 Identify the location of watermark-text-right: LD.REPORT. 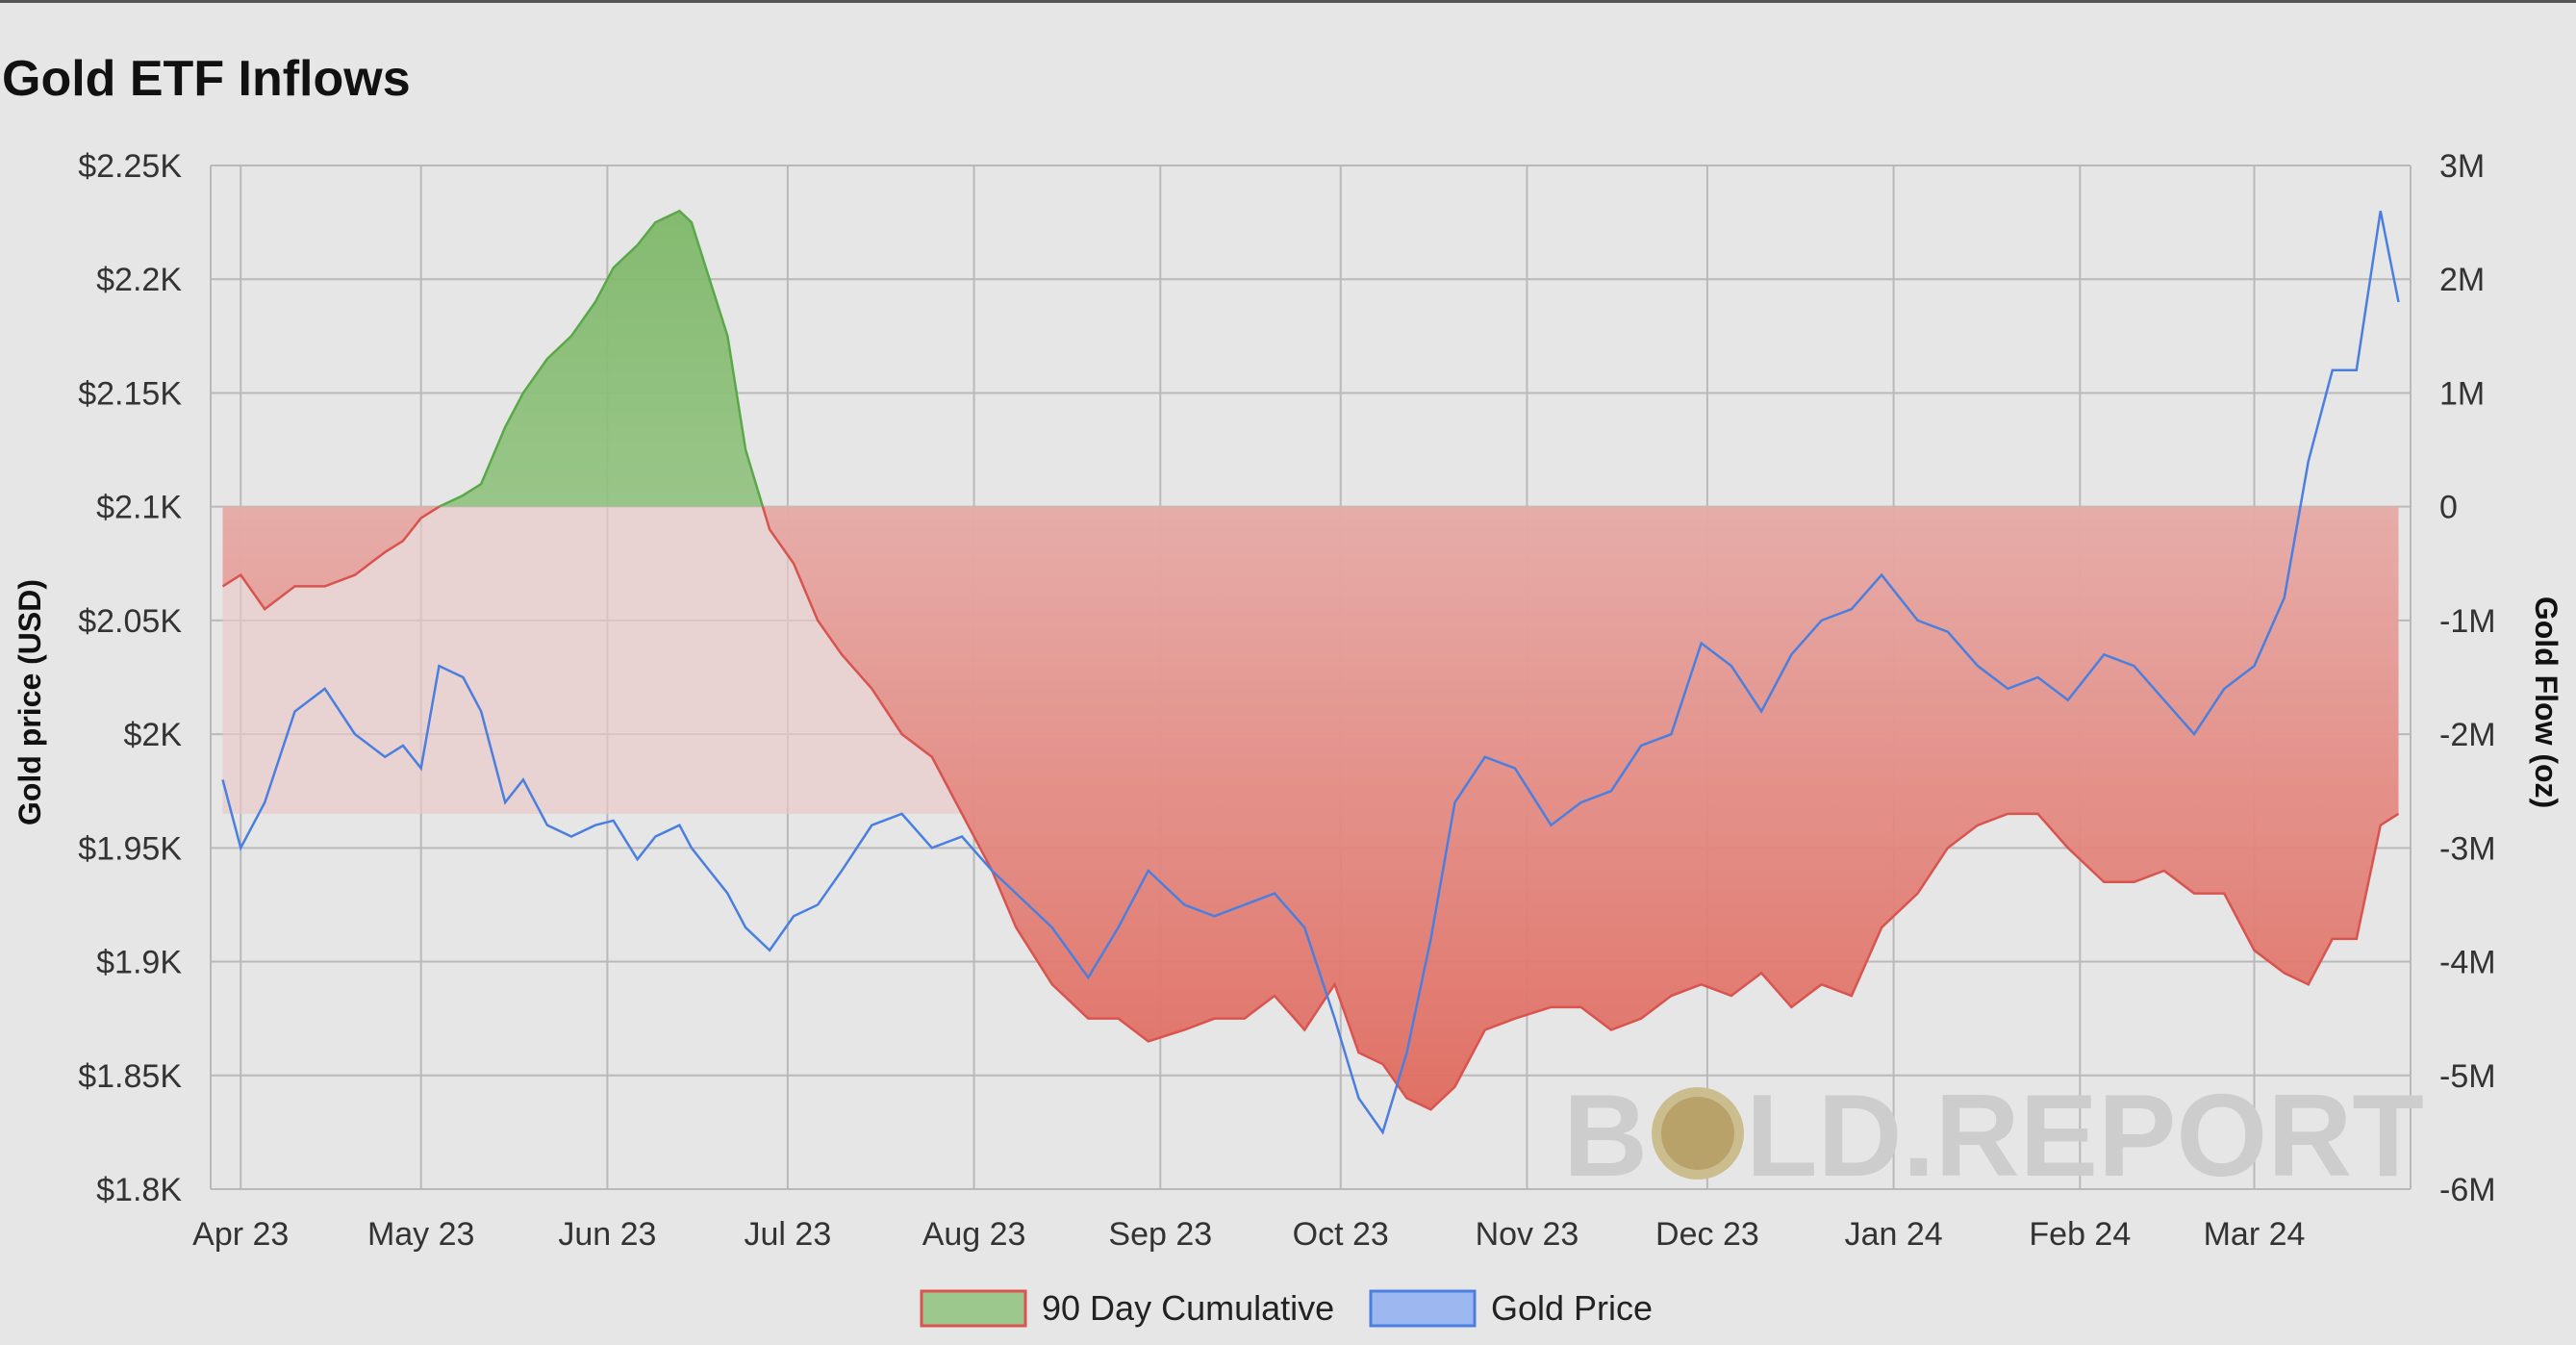
(2085, 1135).